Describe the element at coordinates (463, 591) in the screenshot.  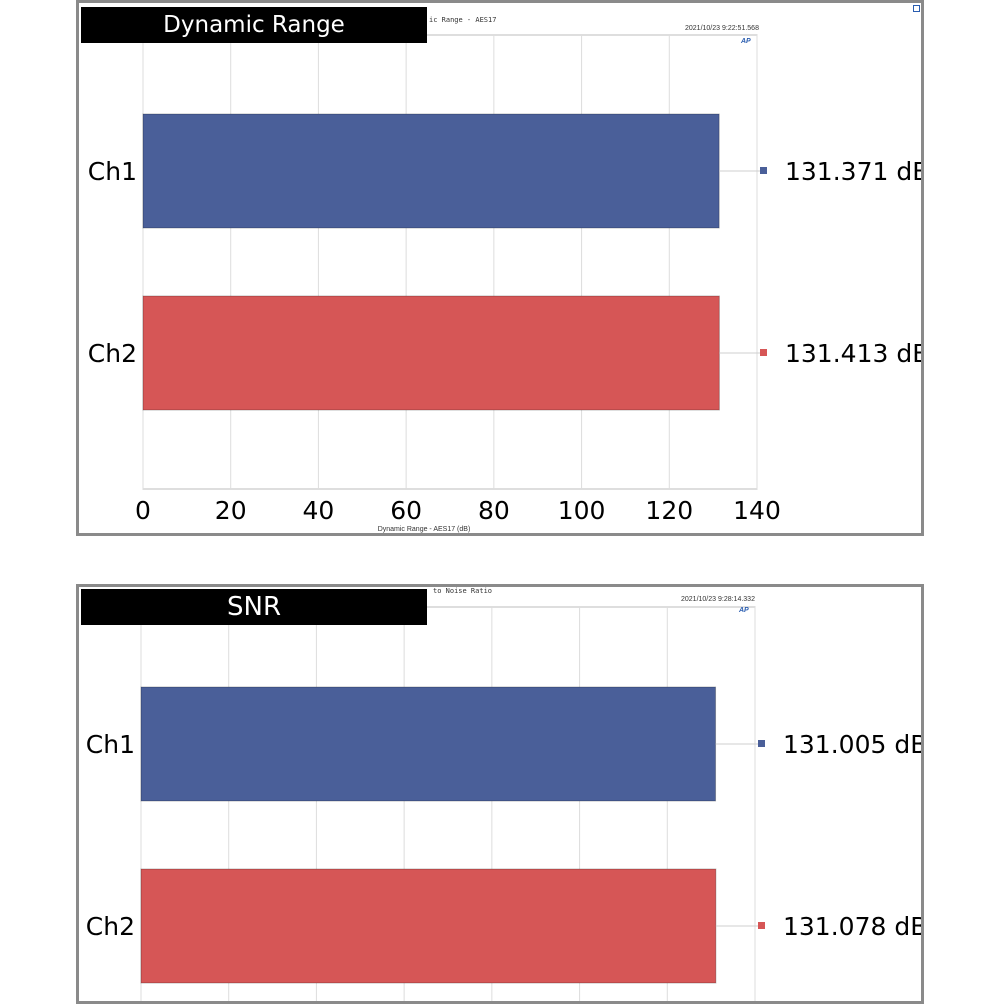
I see `graph-title: to Noise Ratio` at that location.